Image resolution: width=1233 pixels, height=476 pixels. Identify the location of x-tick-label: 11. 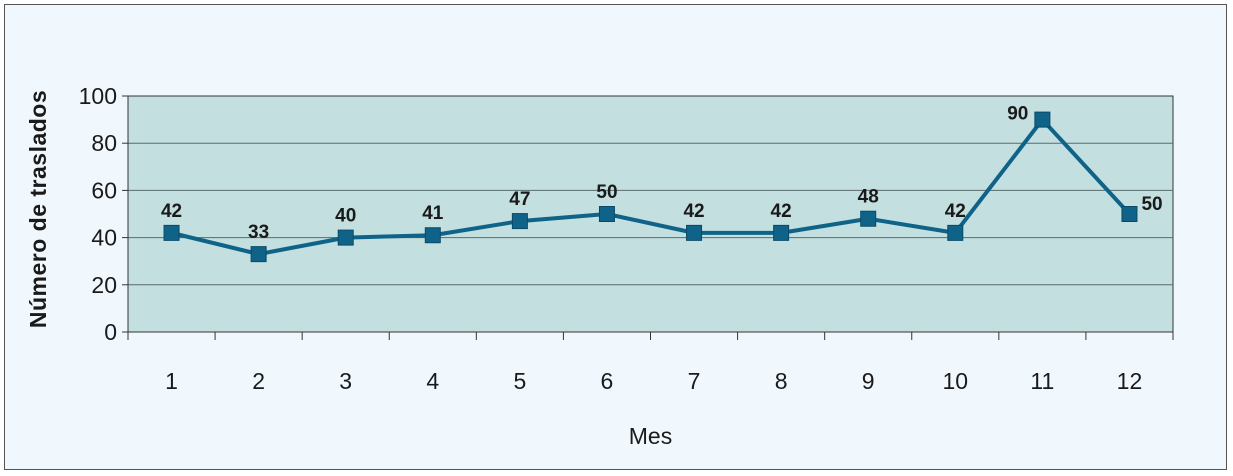
(1042, 381).